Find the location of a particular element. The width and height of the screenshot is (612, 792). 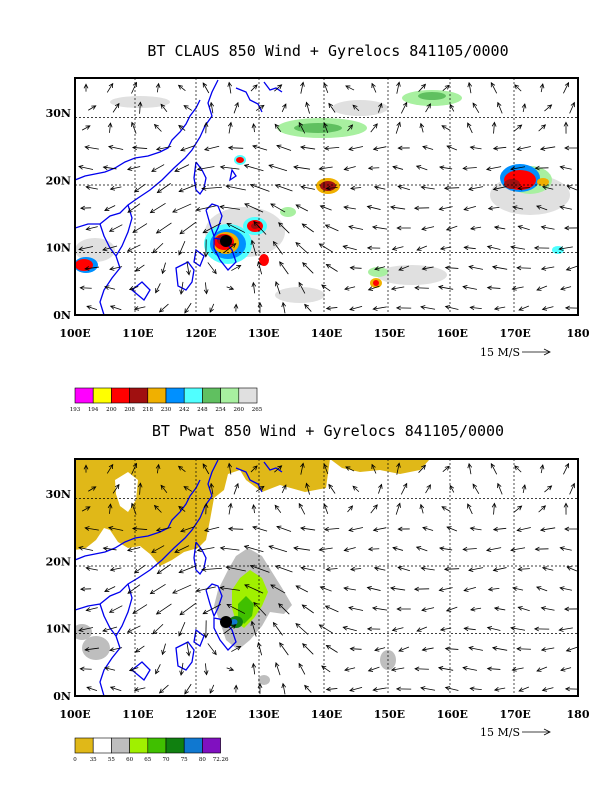

y-tick-label: 10N is located at coordinates (58, 248).